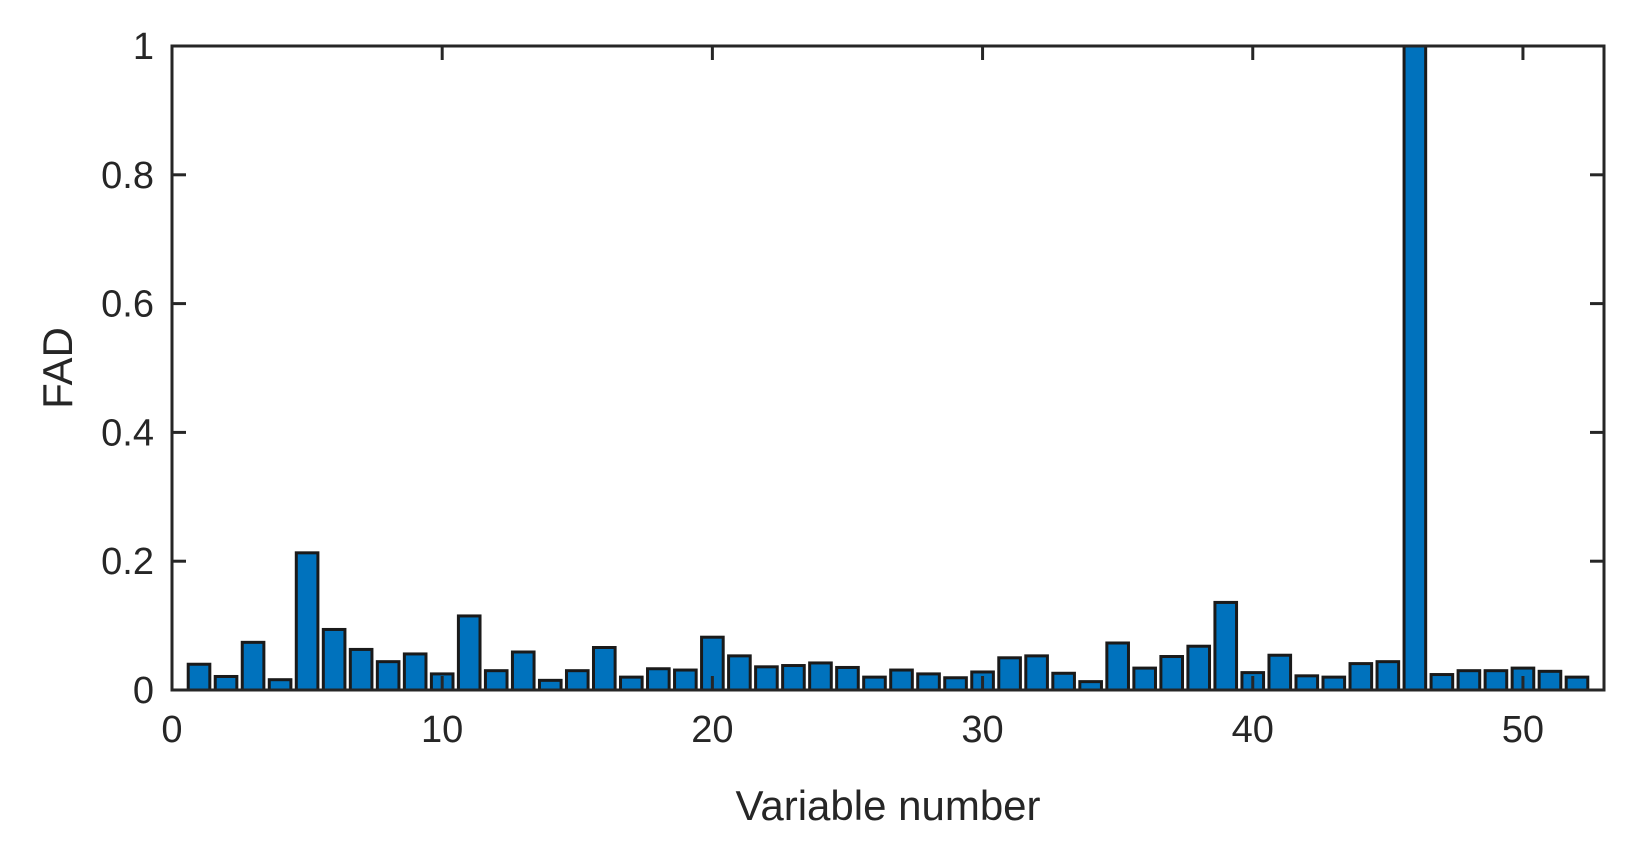 The image size is (1637, 845). What do you see at coordinates (887, 805) in the screenshot?
I see `x-axis-label: Variable number` at bounding box center [887, 805].